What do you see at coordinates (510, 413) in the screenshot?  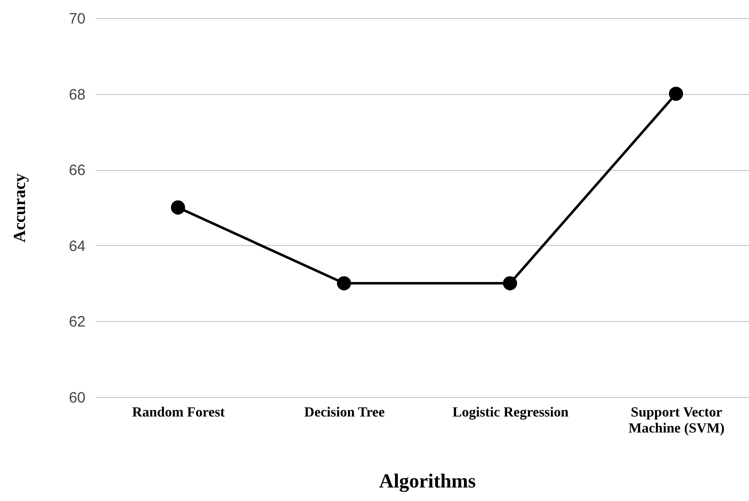 I see `x-tick-label: Logistic Regression` at bounding box center [510, 413].